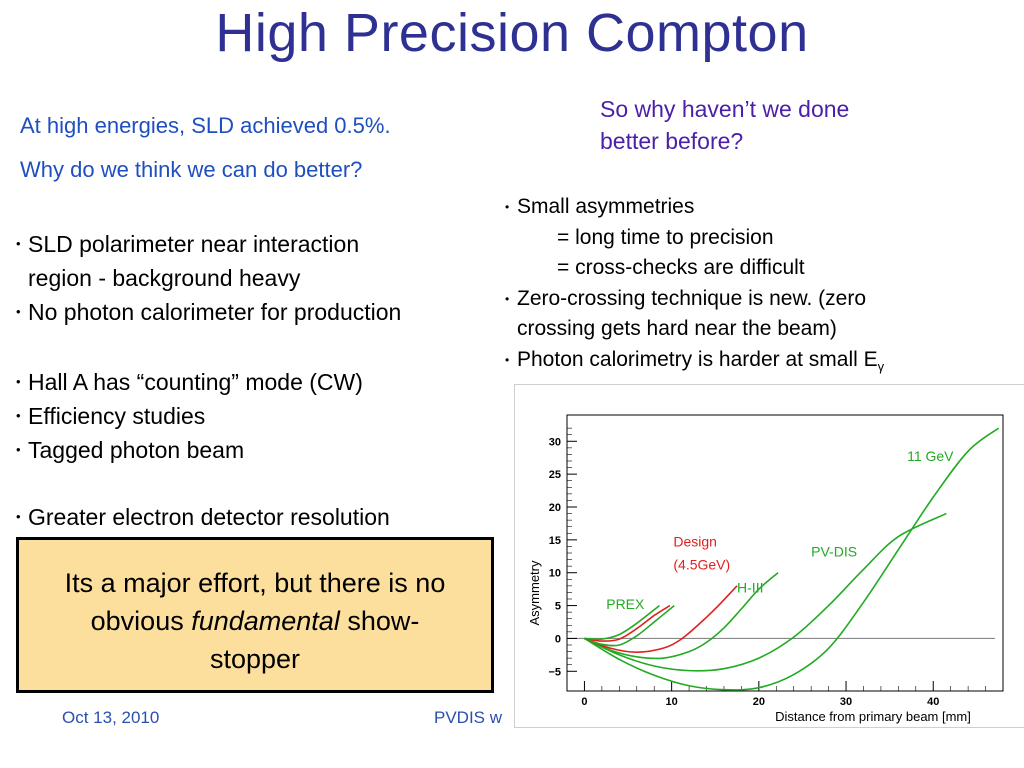 Image resolution: width=1024 pixels, height=768 pixels. What do you see at coordinates (694, 207) in the screenshot?
I see `bullet-small-asym: Small asymmetries` at bounding box center [694, 207].